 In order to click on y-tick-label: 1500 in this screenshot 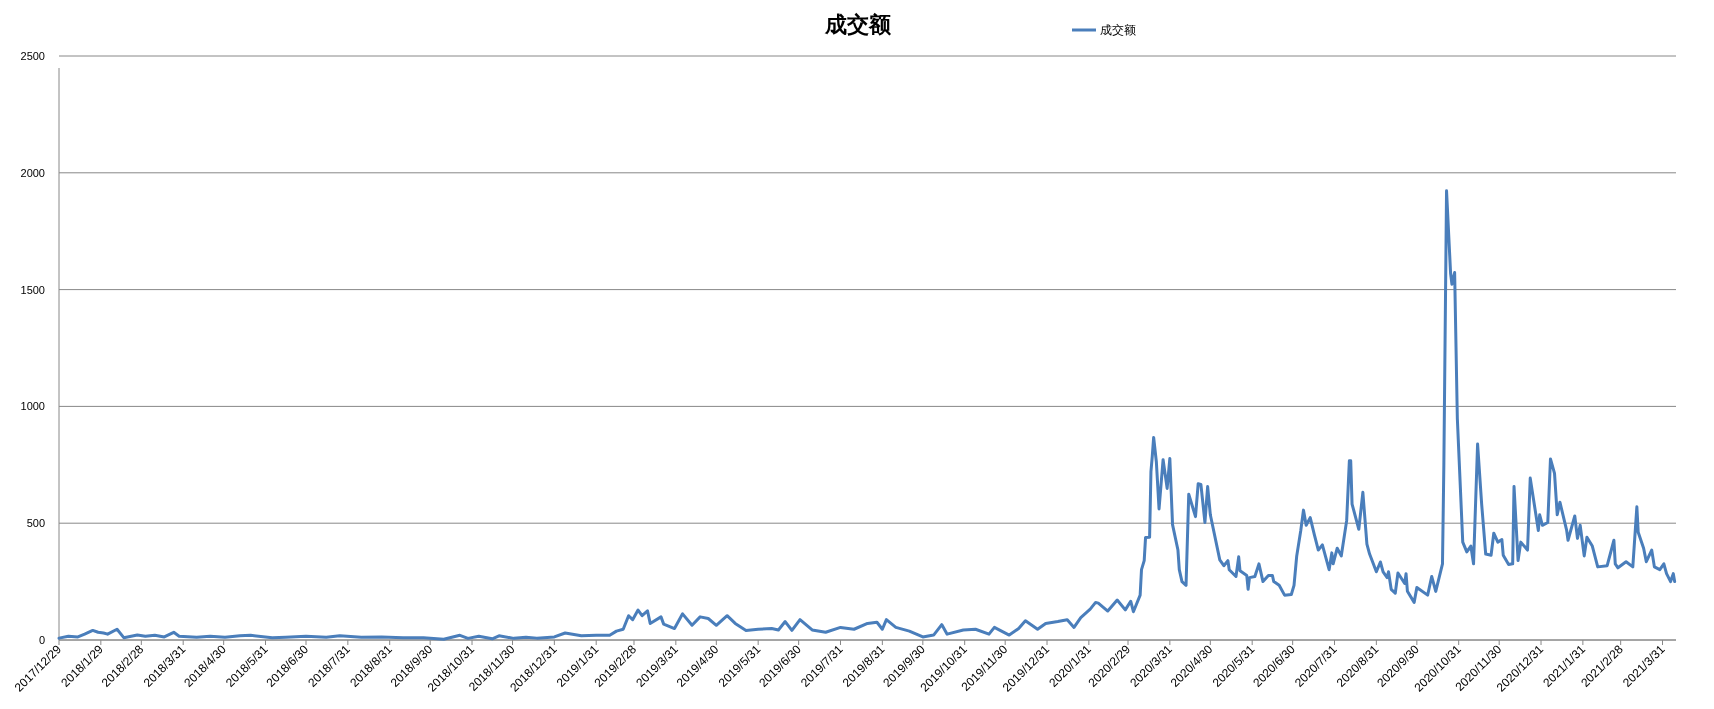, I will do `click(32, 289)`.